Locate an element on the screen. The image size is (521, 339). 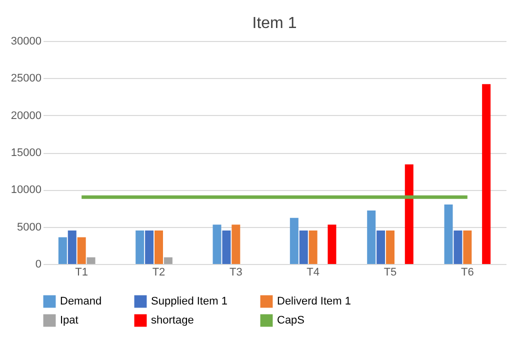
y-tick-label: 20000 is located at coordinates (26, 116).